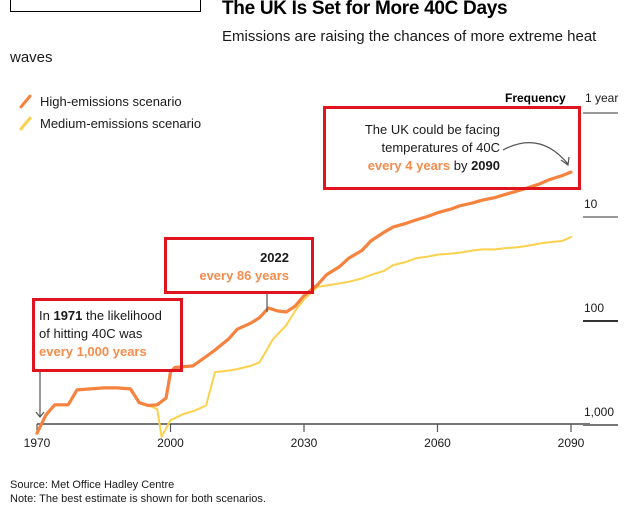 Image resolution: width=635 pixels, height=513 pixels. What do you see at coordinates (274, 257) in the screenshot?
I see `annotation-2022-year: 2022` at bounding box center [274, 257].